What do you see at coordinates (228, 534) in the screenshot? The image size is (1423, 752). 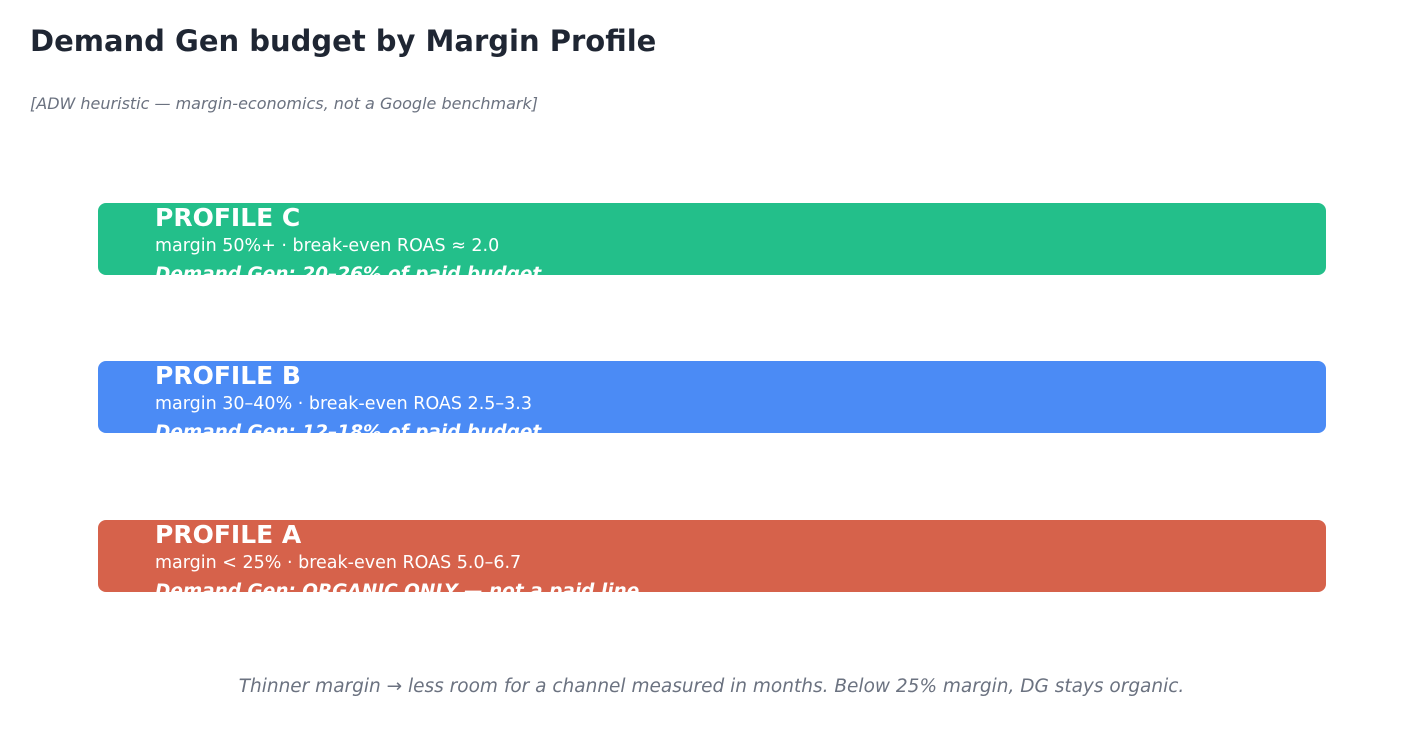 I see `profile-name: PROFILE A` at bounding box center [228, 534].